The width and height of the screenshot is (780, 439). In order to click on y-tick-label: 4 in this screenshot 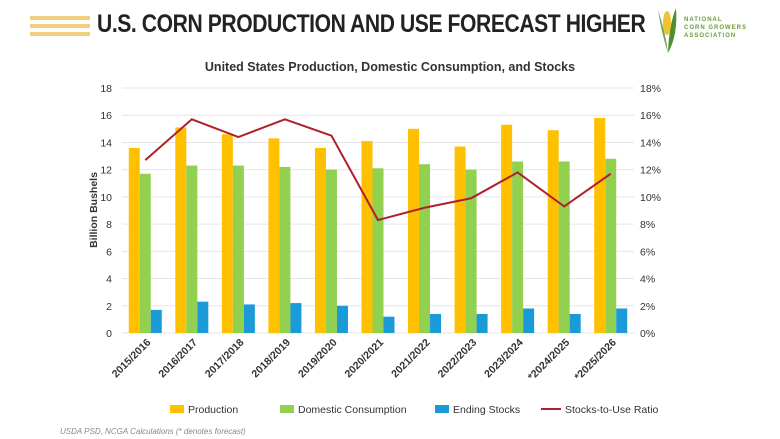, I will do `click(109, 280)`.